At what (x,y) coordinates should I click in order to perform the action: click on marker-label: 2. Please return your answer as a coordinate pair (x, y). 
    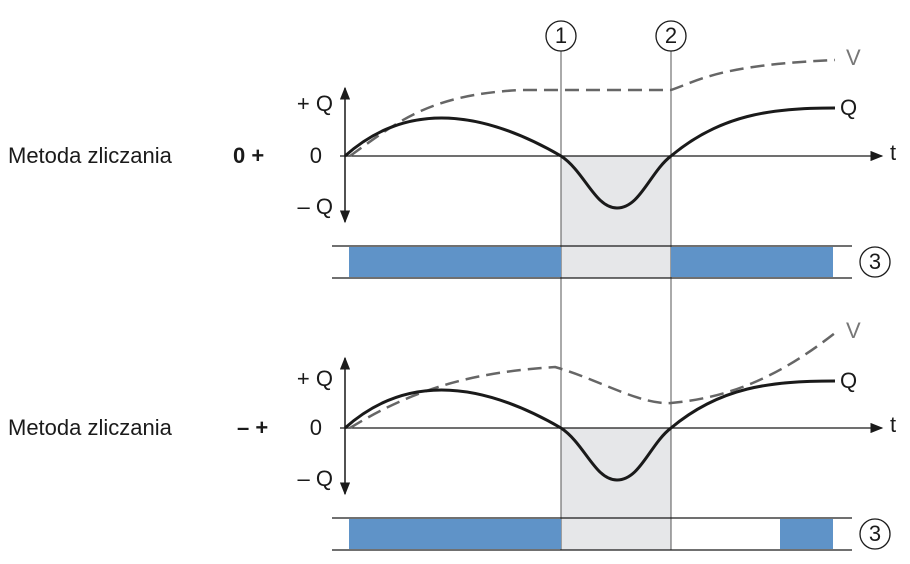
    Looking at the image, I should click on (671, 35).